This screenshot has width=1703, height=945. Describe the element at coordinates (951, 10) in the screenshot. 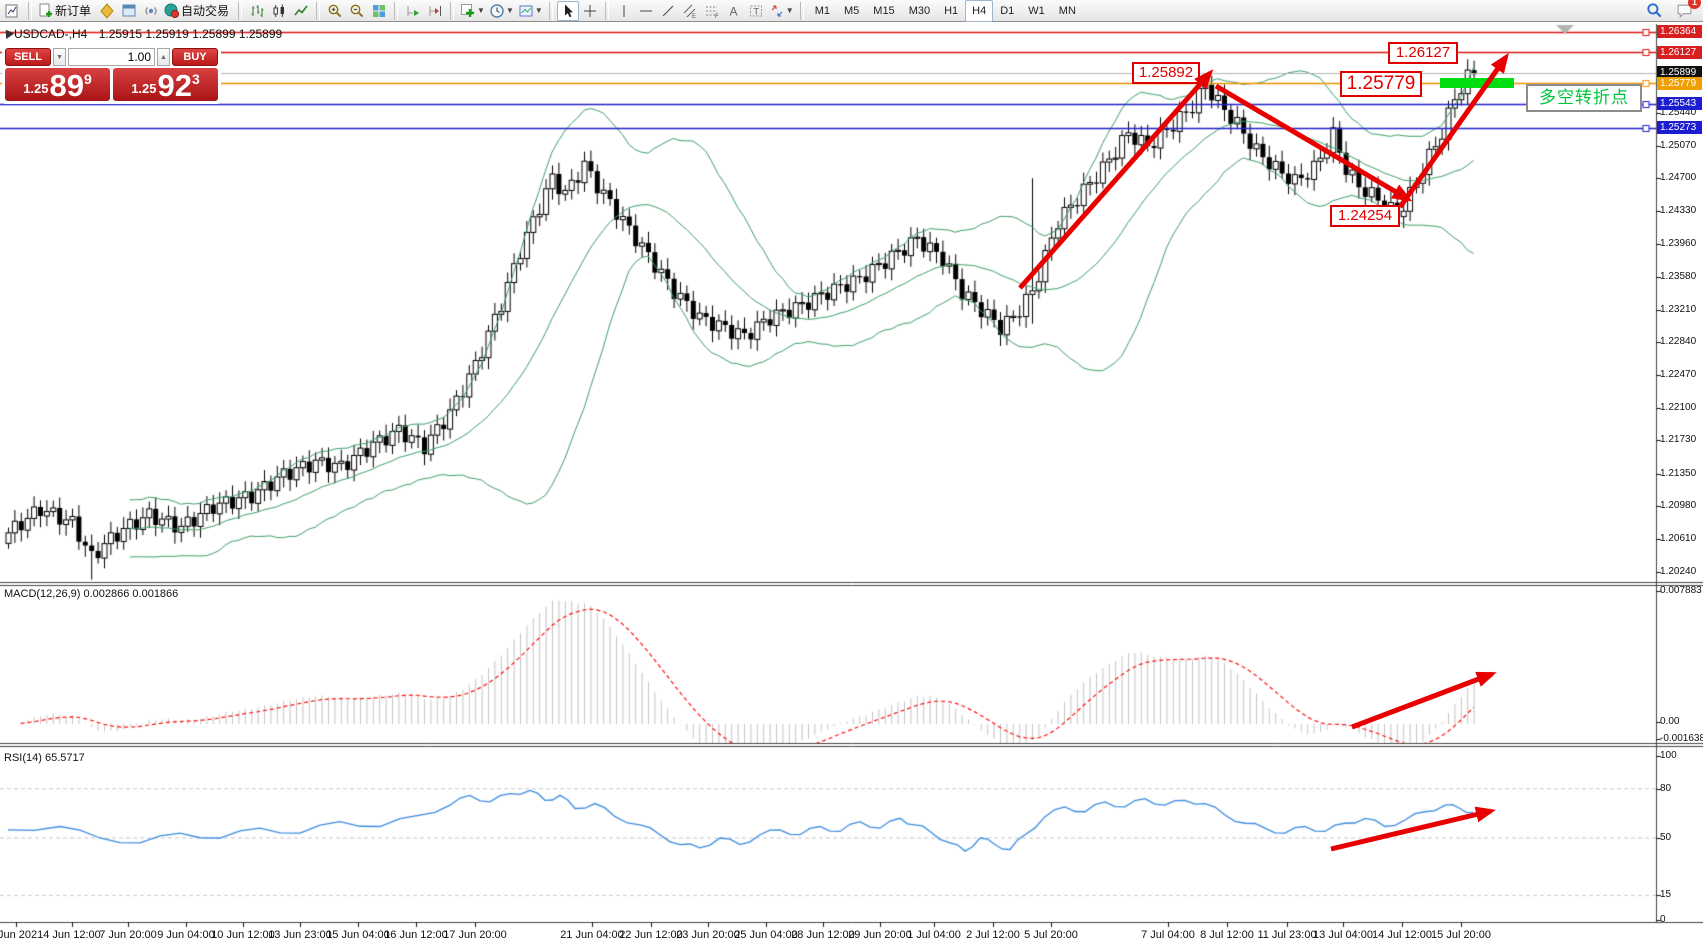

I see `timeframe-h1: H1` at that location.